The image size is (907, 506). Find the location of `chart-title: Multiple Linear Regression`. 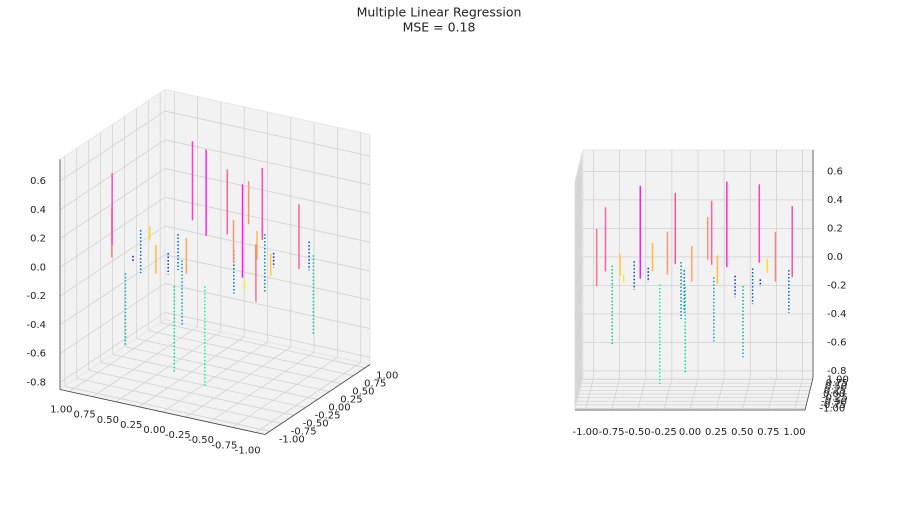

chart-title: Multiple Linear Regression is located at coordinates (439, 12).